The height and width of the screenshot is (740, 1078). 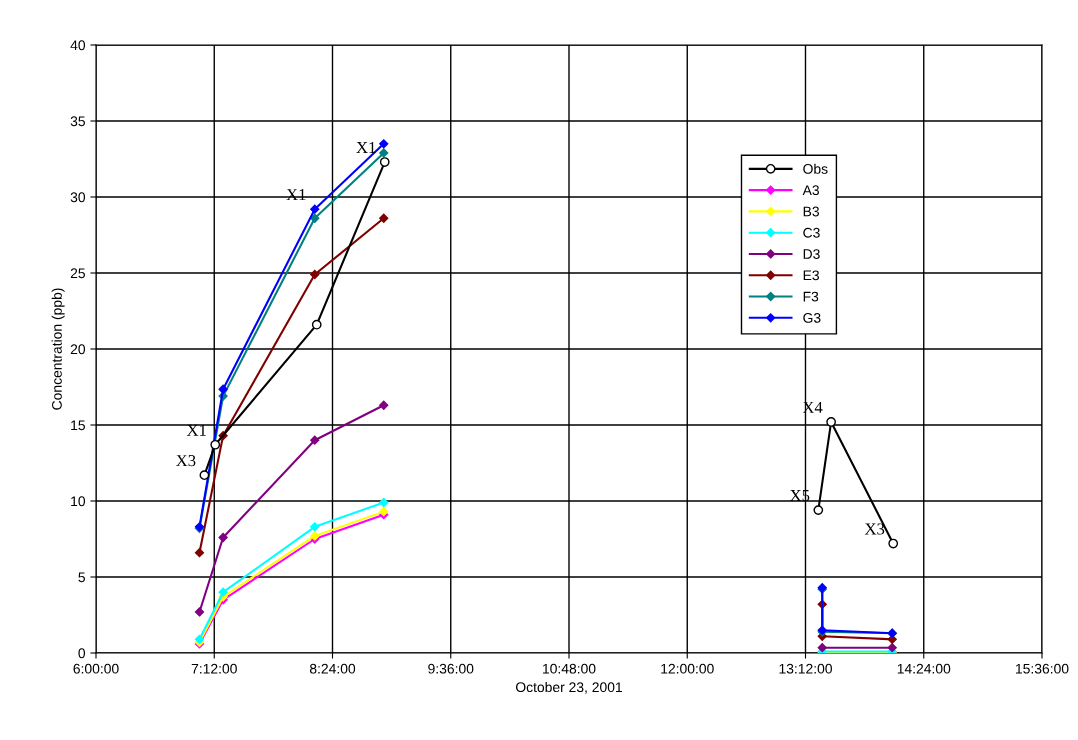 I want to click on y-tick-label: 20, so click(x=78, y=349).